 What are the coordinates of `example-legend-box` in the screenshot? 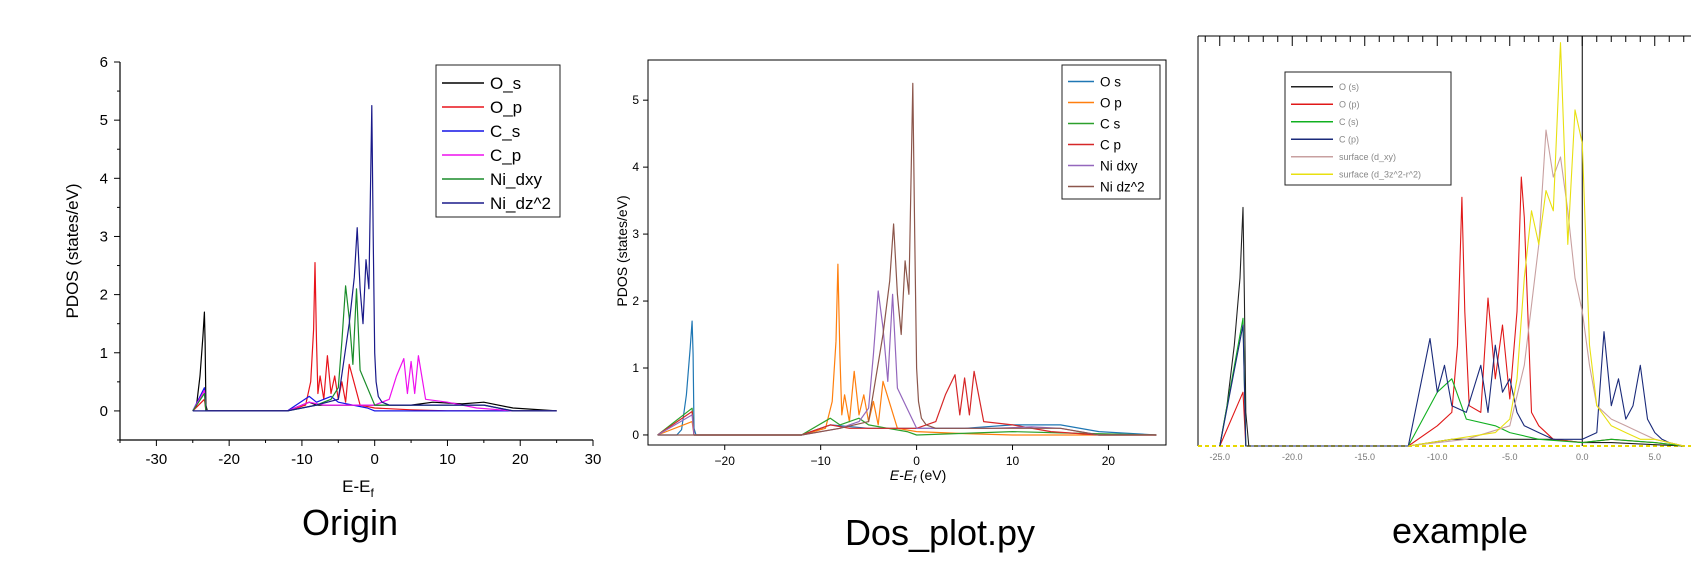 It's located at (1368, 128).